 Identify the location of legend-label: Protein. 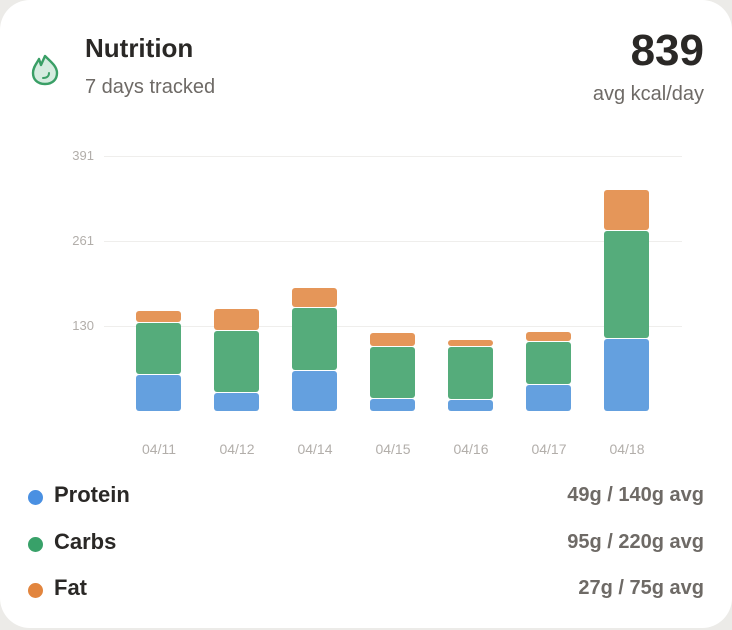
(92, 494).